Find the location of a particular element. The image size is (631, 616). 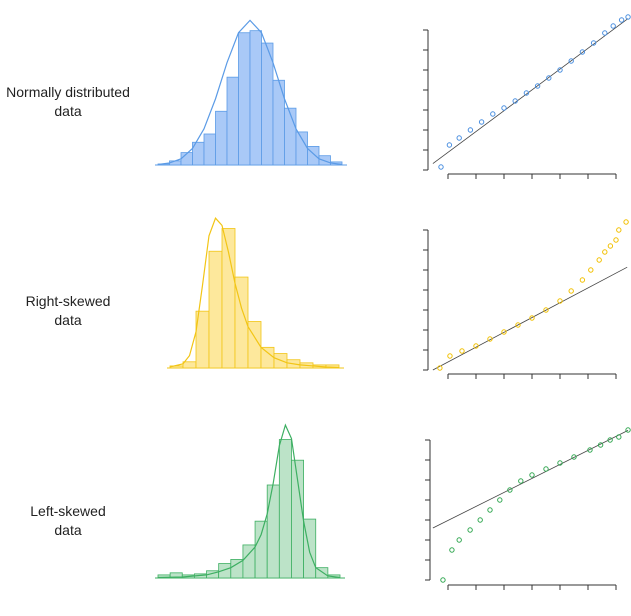

row-label: Right-skewed is located at coordinates (68, 301).